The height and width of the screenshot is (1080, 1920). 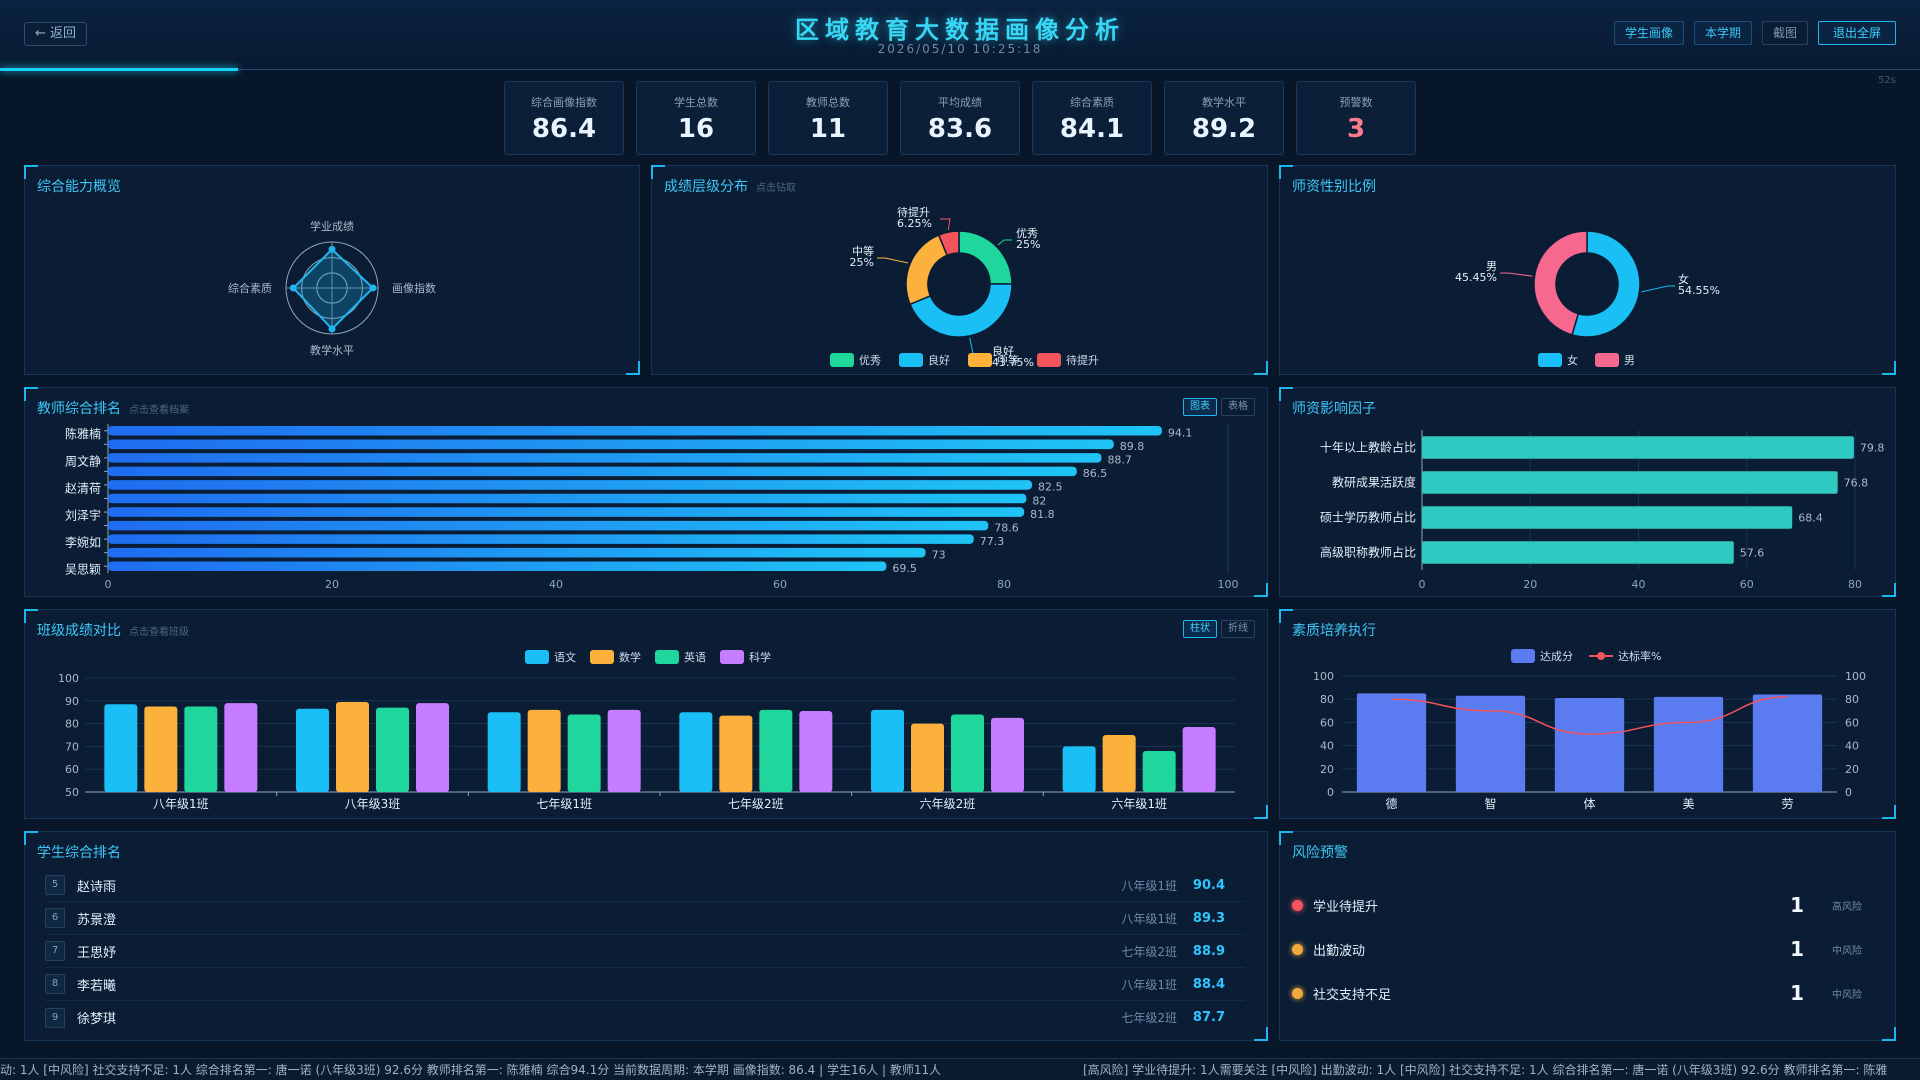 I want to click on student-name: 苏景澄, so click(x=97, y=920).